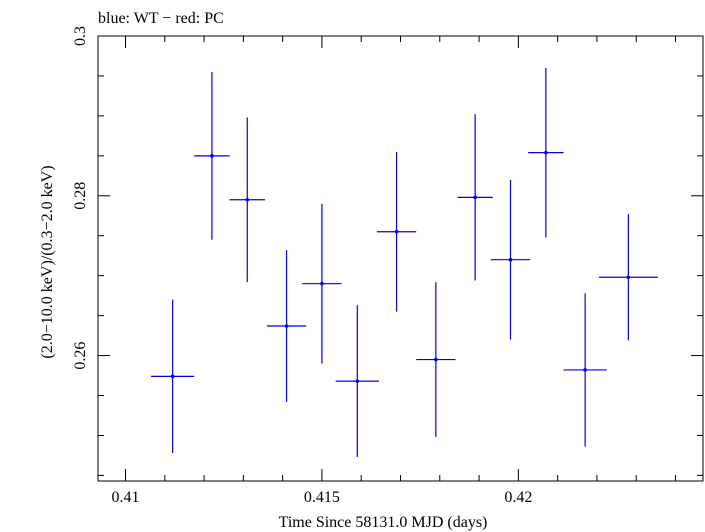  I want to click on y-tick-label: 0.26, so click(80, 356).